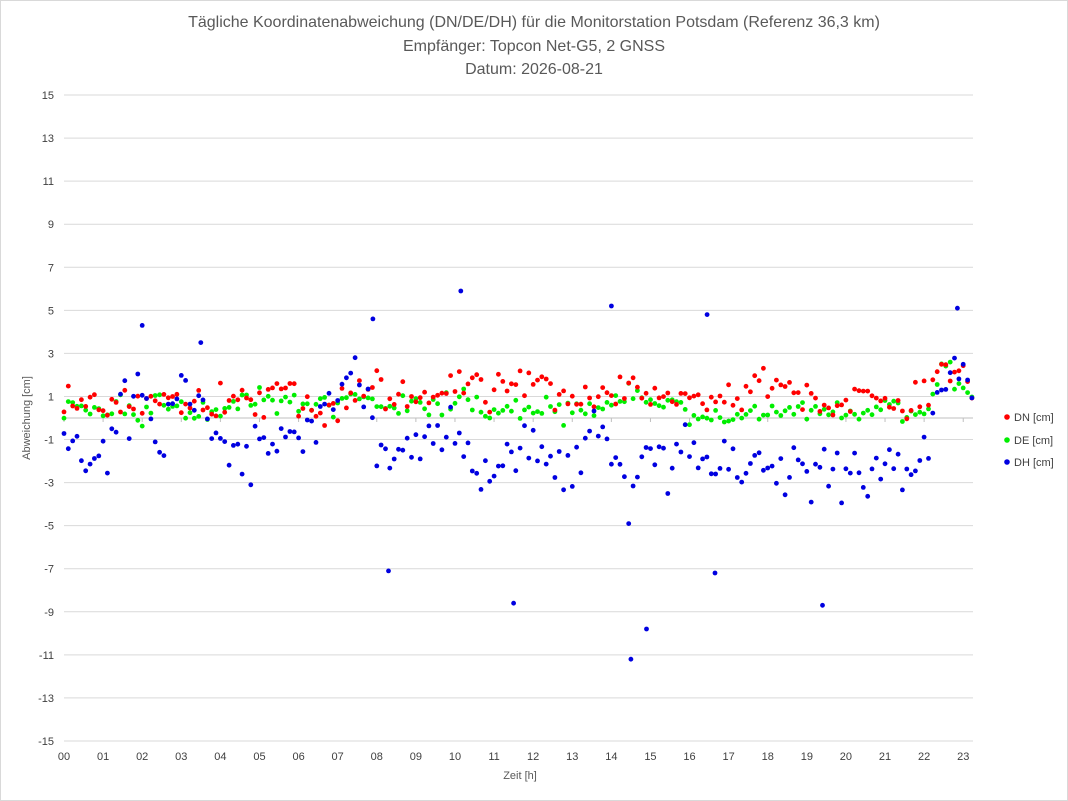 This screenshot has height=801, width=1068. Describe the element at coordinates (338, 757) in the screenshot. I see `x-tick-label: 07` at that location.